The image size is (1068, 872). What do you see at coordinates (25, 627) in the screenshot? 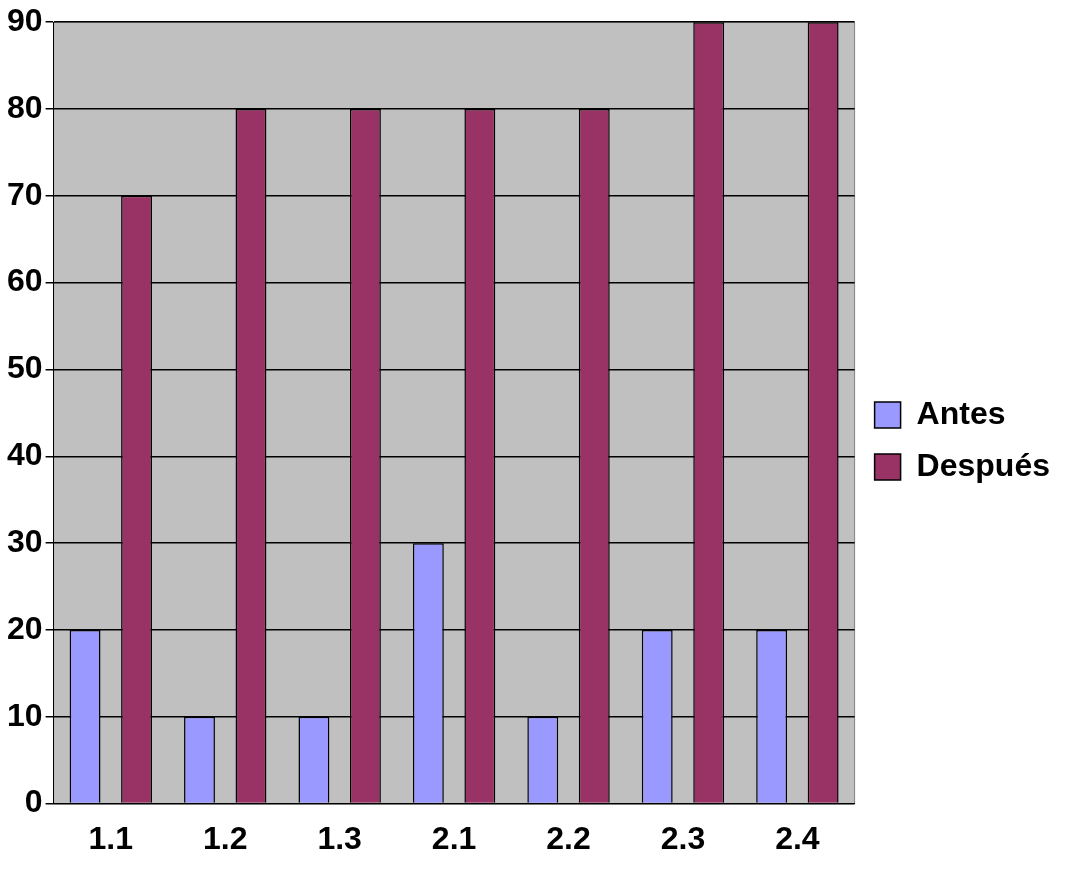
I see `y-tick-label: 20` at bounding box center [25, 627].